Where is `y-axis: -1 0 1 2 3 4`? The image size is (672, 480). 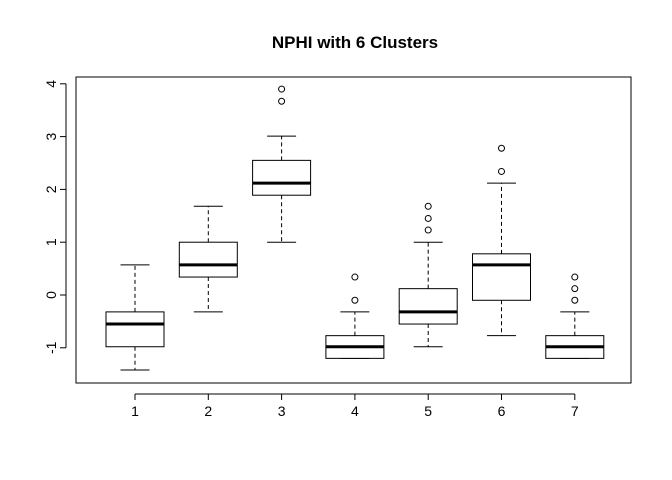
y-axis: -1 0 1 2 3 4 is located at coordinates (55, 217).